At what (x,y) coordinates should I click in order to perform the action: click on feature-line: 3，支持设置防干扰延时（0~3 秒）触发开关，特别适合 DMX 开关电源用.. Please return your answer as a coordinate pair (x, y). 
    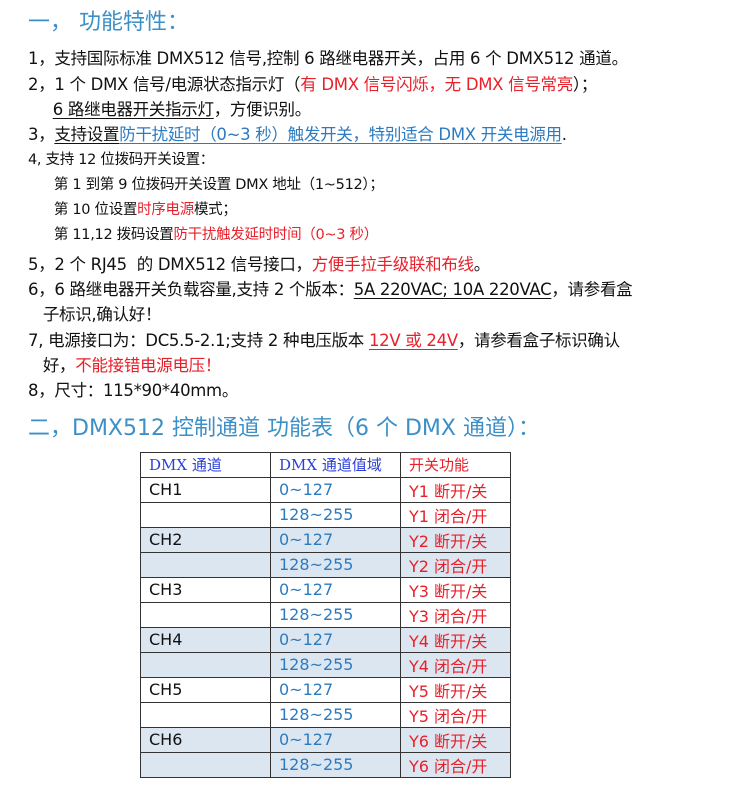
    Looking at the image, I should click on (297, 133).